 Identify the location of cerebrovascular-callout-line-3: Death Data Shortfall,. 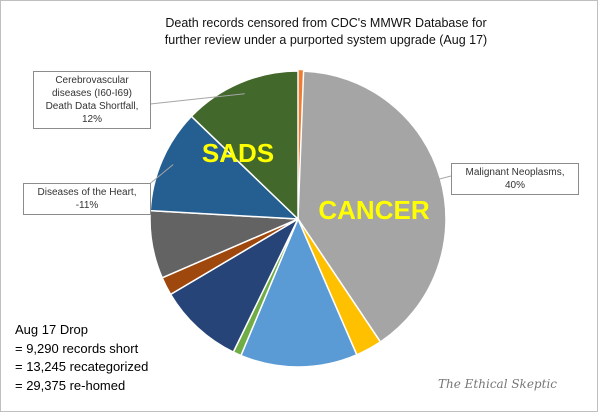
(92, 106).